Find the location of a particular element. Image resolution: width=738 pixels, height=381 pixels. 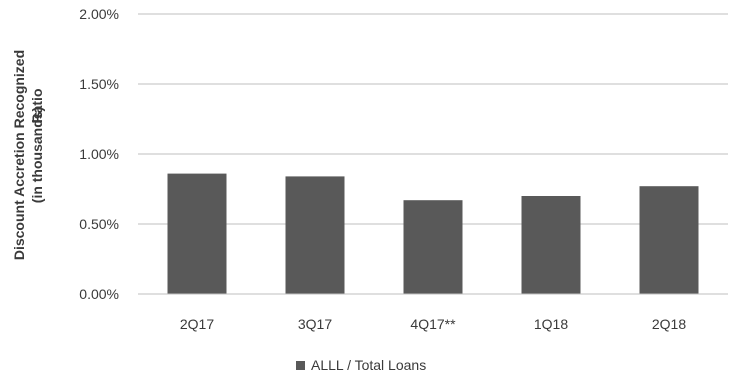

y-tick-label: 0.00% is located at coordinates (99, 294).